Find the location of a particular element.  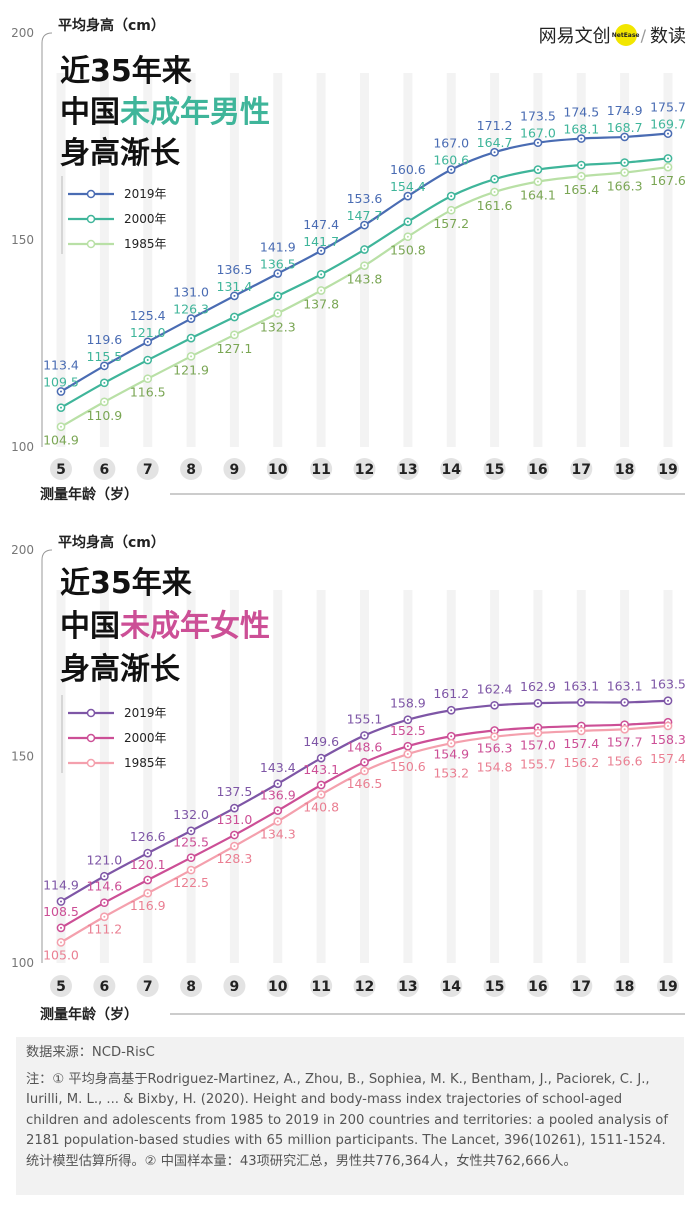

data-label: 175.7 is located at coordinates (668, 107).